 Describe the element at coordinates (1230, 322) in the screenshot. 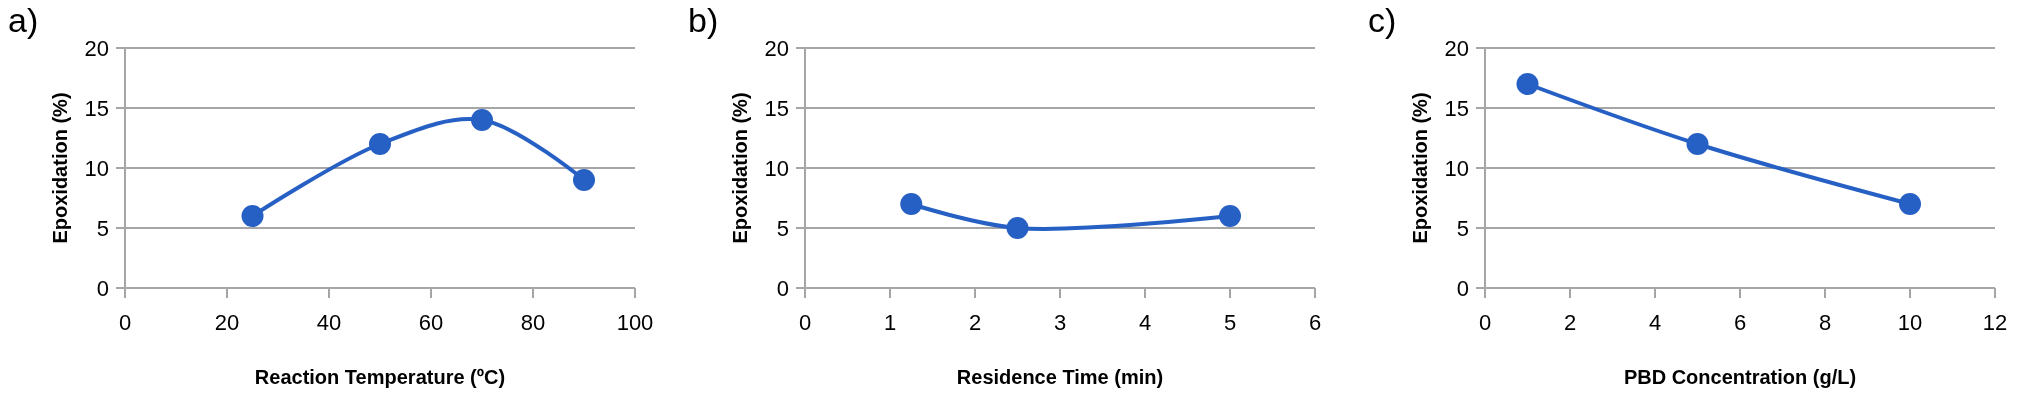

I see `x-tick-label: 5` at that location.